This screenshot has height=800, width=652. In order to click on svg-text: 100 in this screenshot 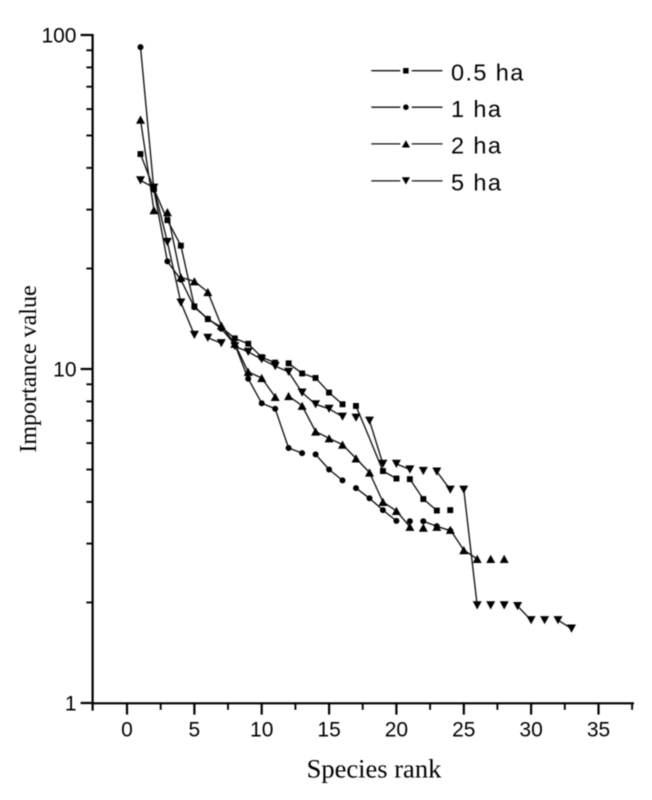, I will do `click(58, 36)`.